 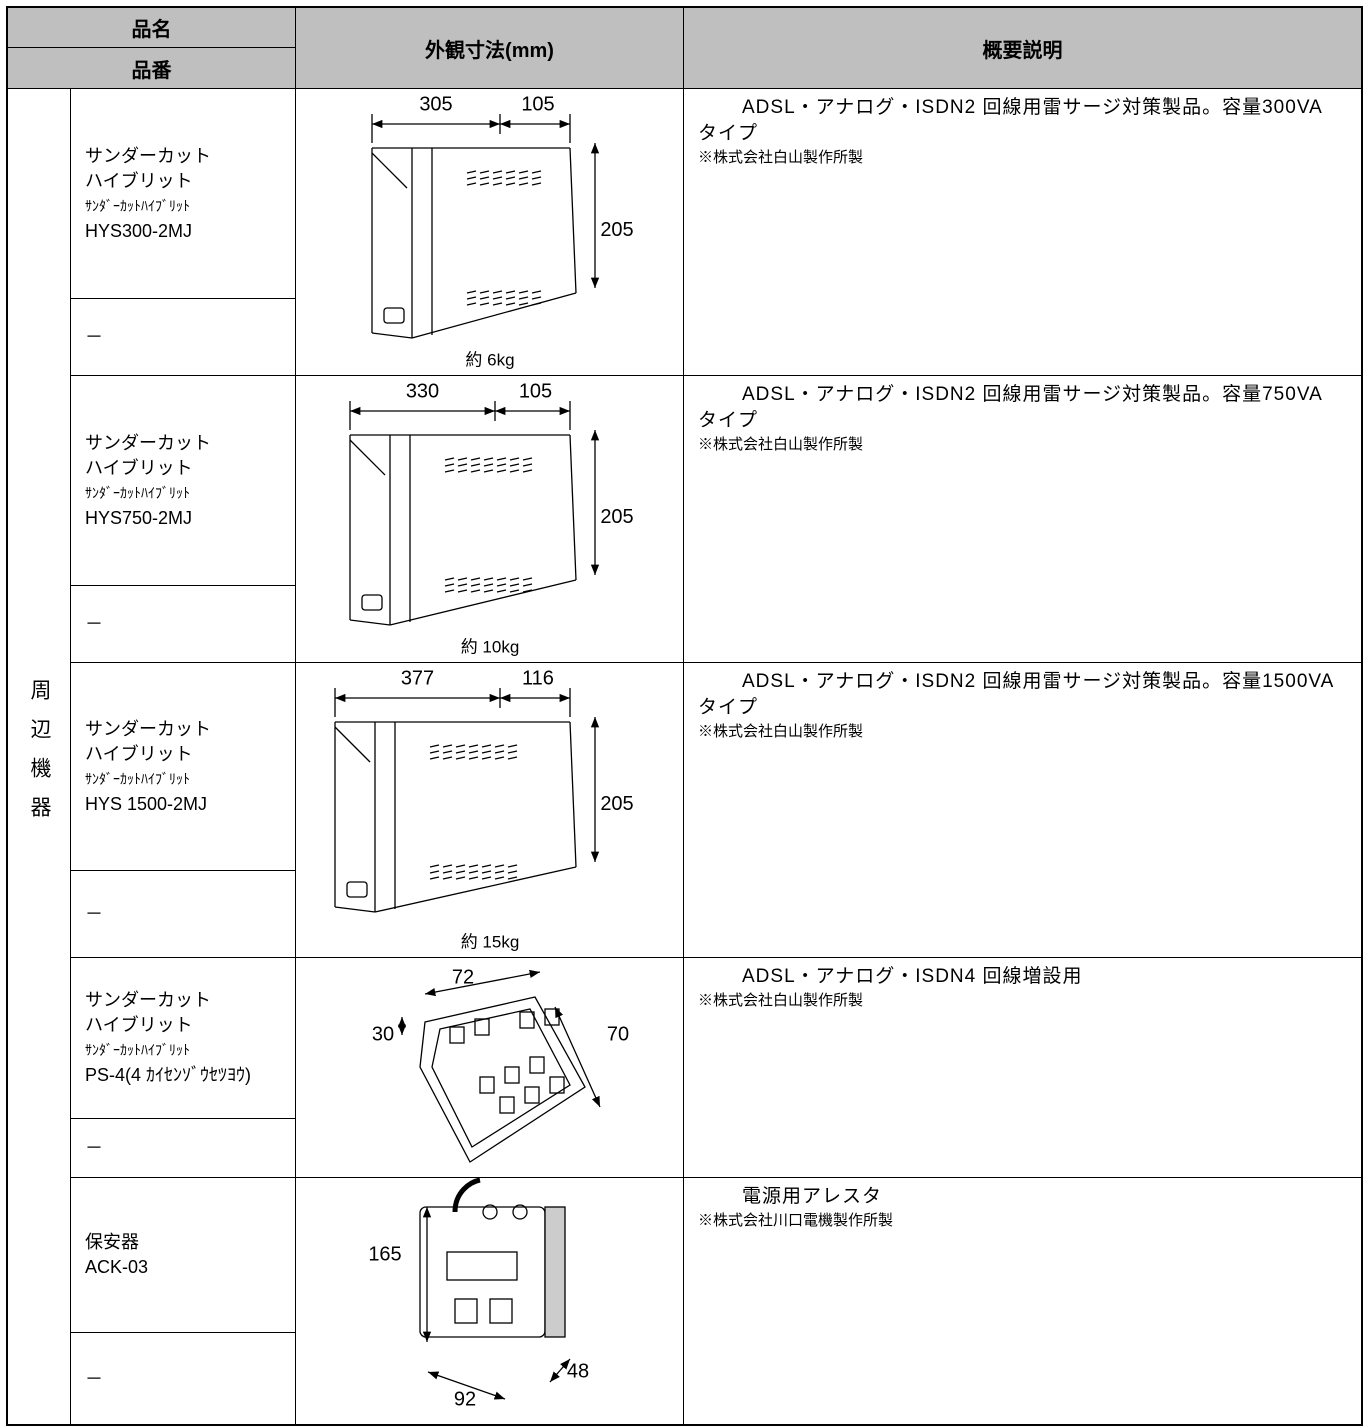 I want to click on description-line: ADSL・アナログ・ISDN2 回線用雷サージ対策製品。容量750VA タイプ, so click(x=1010, y=407).